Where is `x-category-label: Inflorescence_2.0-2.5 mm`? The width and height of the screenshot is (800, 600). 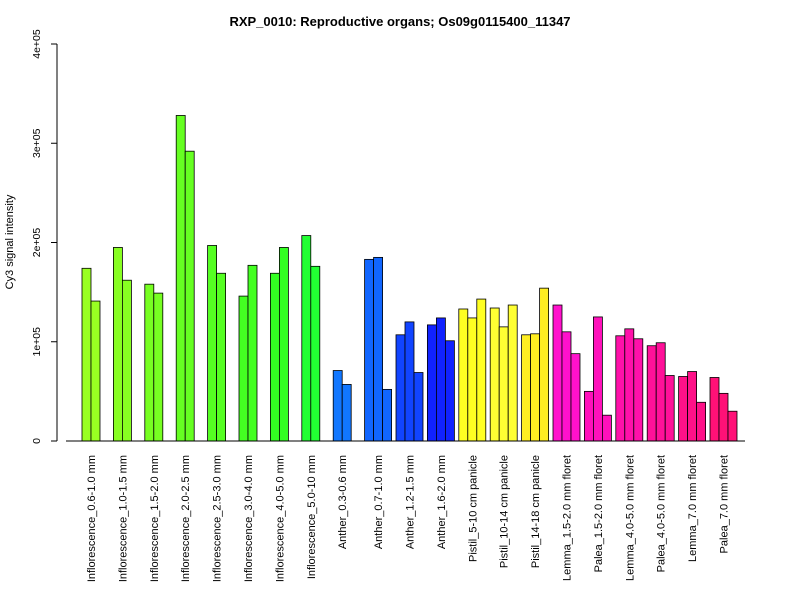 x-category-label: Inflorescence_2.0-2.5 mm is located at coordinates (186, 518).